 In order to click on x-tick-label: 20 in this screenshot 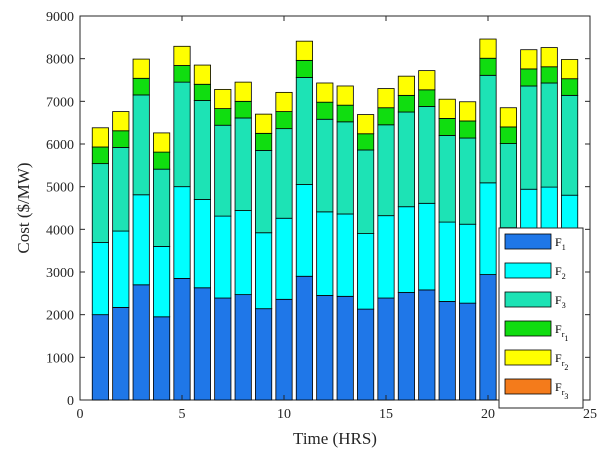, I will do `click(488, 414)`.